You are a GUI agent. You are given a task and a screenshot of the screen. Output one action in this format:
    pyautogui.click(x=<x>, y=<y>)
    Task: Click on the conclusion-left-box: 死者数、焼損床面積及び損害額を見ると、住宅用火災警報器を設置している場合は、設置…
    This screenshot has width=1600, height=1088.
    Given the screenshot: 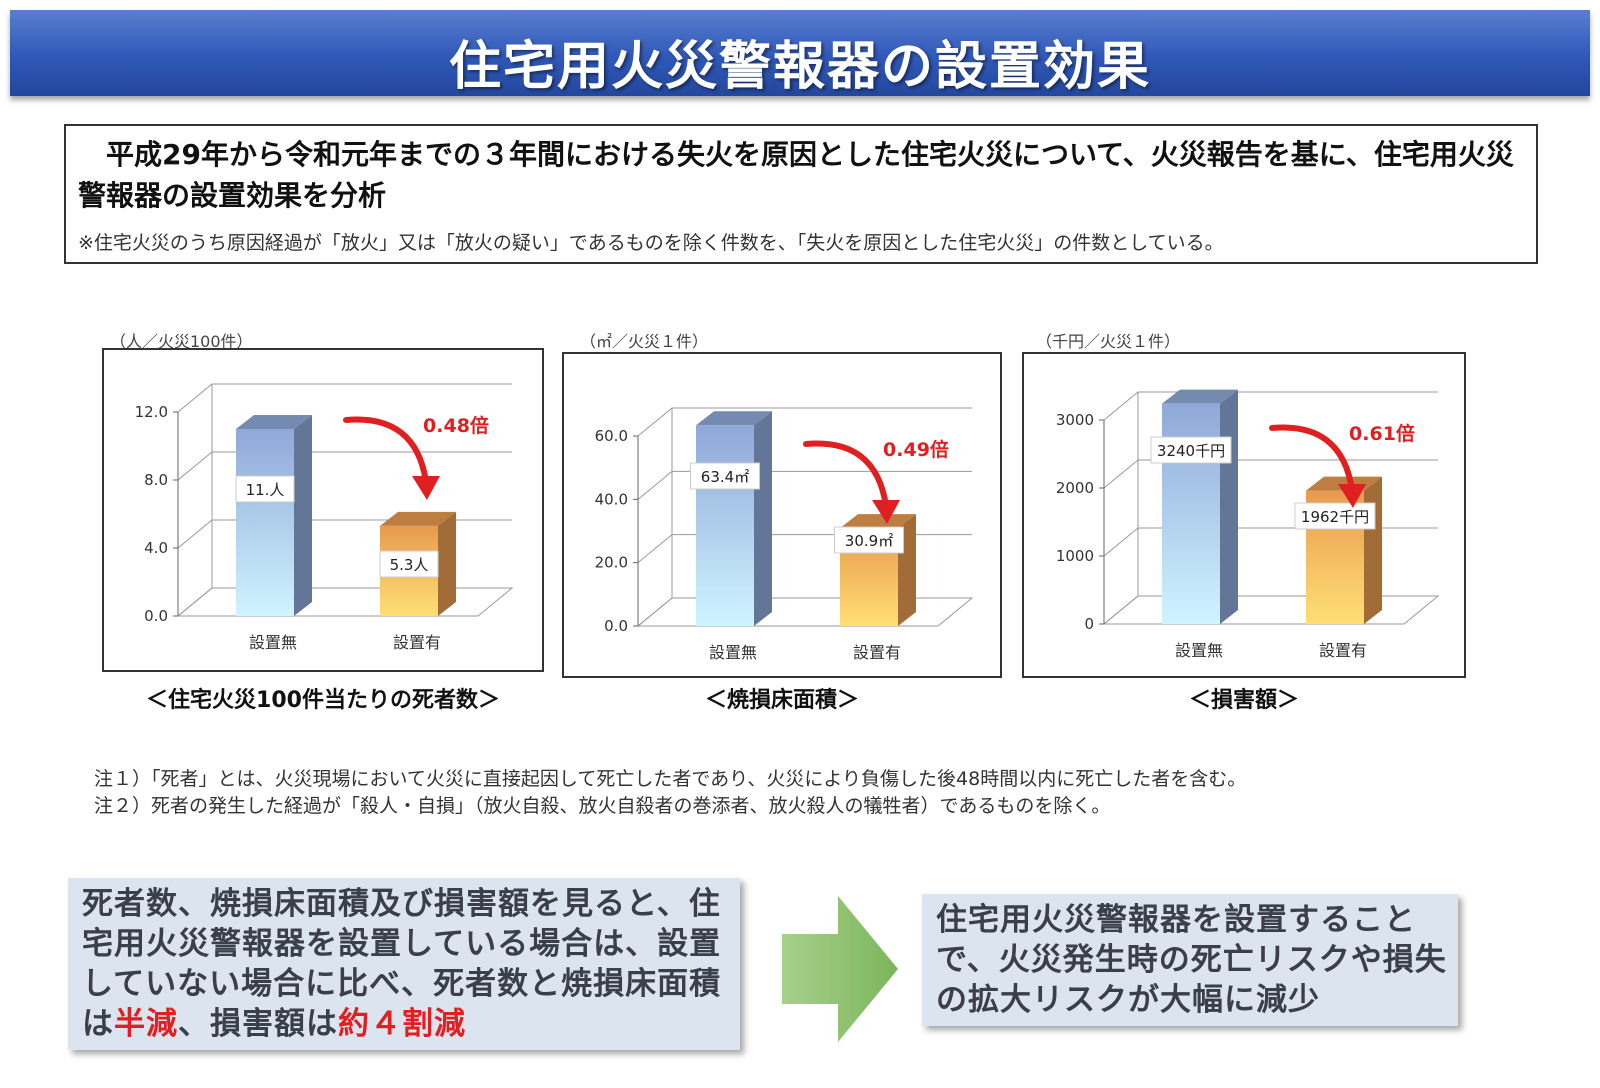 What is the action you would take?
    pyautogui.click(x=404, y=964)
    